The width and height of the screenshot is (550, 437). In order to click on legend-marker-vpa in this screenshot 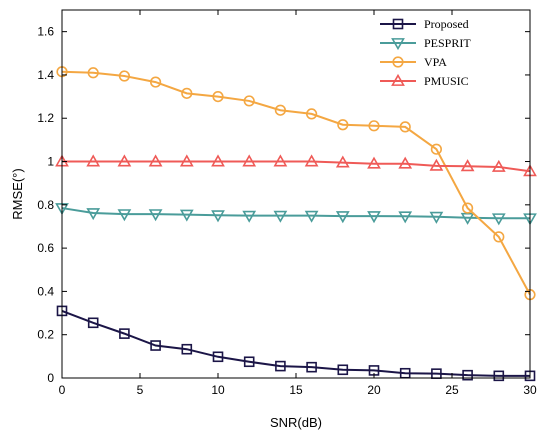, I will do `click(398, 62)`.